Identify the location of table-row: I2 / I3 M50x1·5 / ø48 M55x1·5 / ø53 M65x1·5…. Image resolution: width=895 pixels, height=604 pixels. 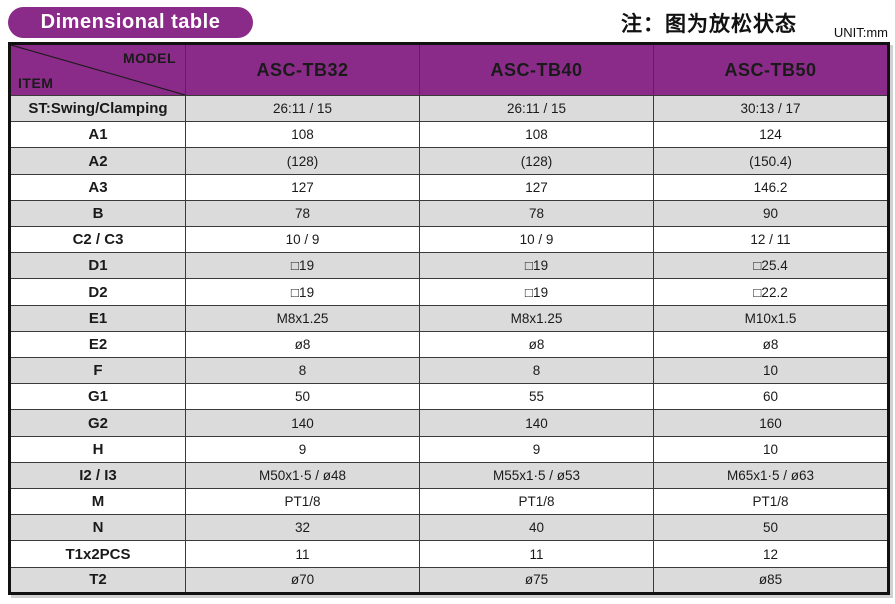
(449, 475).